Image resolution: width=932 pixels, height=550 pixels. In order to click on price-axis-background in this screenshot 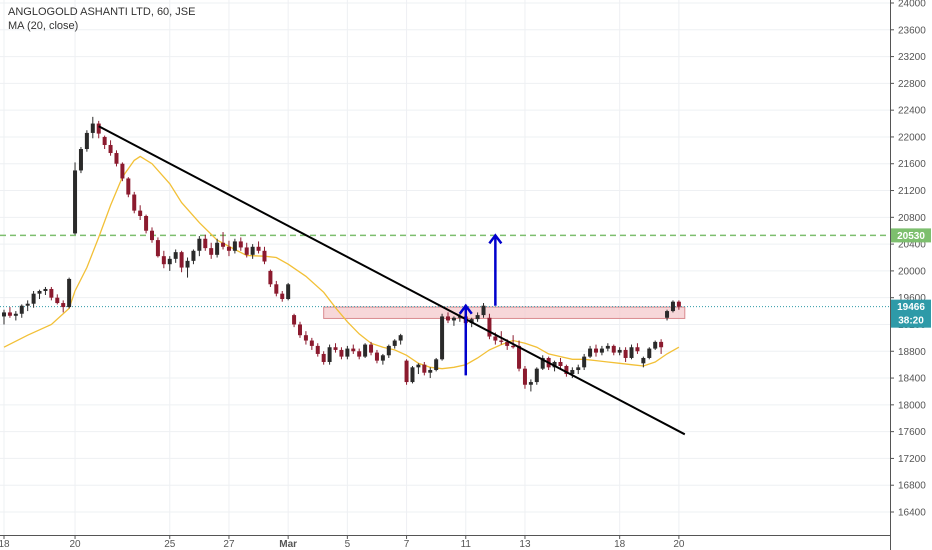, I will do `click(911, 275)`.